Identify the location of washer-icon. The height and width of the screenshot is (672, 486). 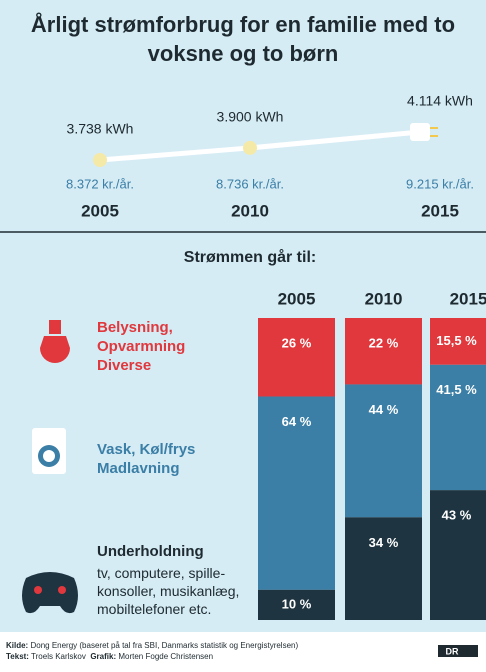
(49, 451).